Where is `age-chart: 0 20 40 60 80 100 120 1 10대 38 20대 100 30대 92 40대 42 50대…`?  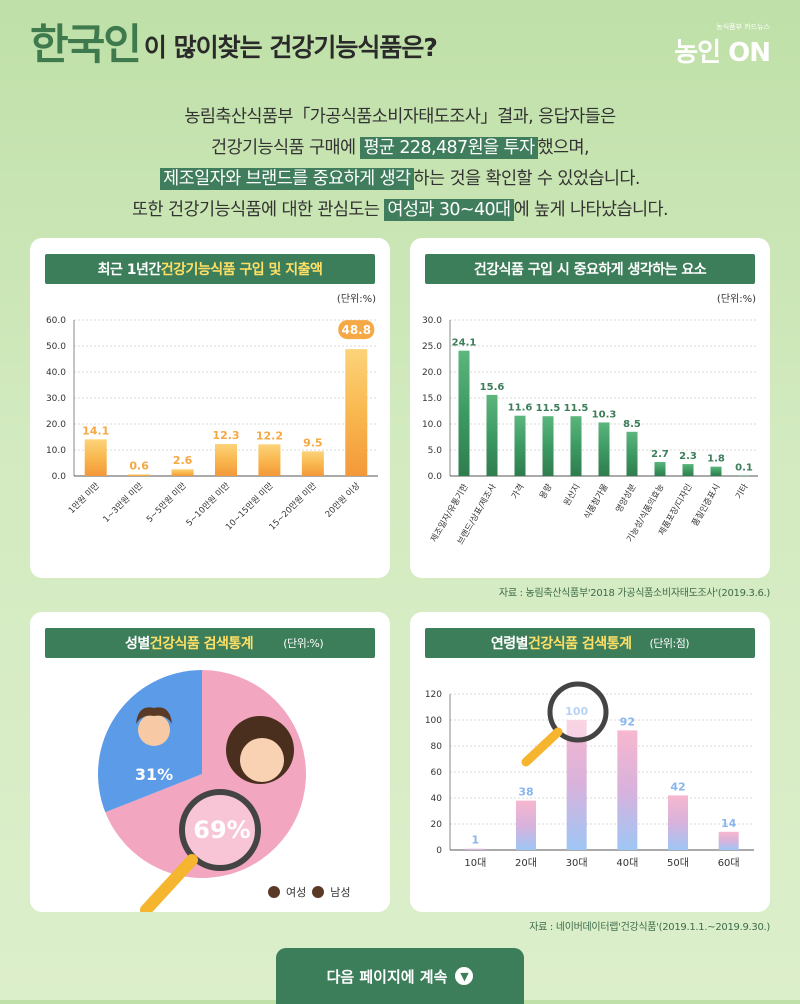 age-chart: 0 20 40 60 80 100 120 1 10대 38 20대 100 30대 92 40대 42 50대… is located at coordinates (589, 775).